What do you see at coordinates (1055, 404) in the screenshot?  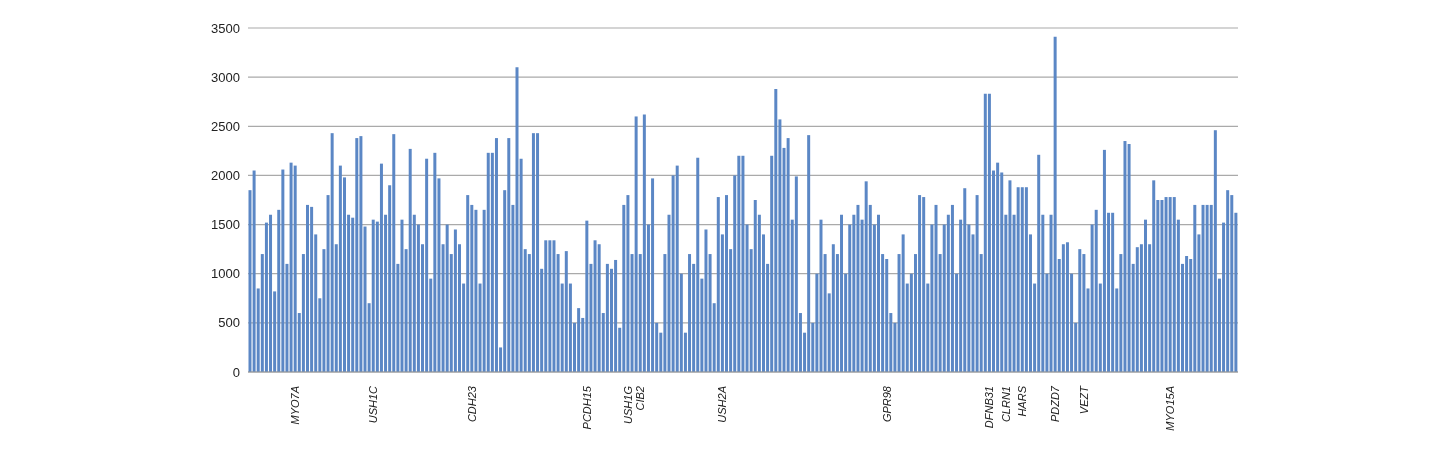 I see `x-tick-label: PDZD7` at bounding box center [1055, 404].